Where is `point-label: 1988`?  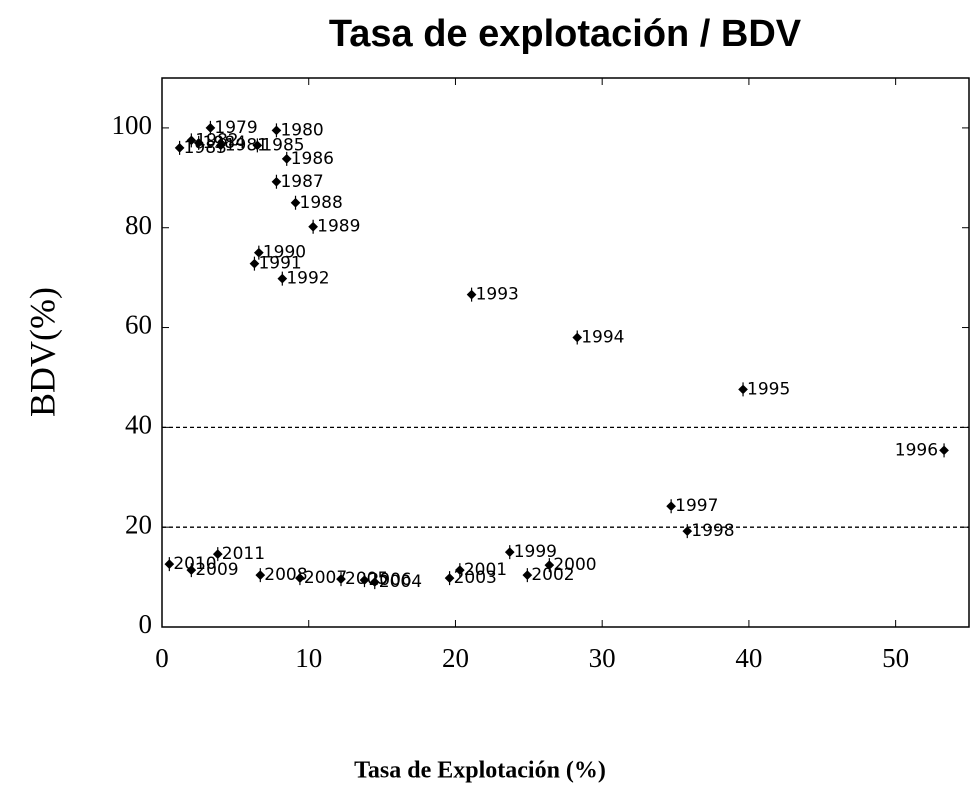 point-label: 1988 is located at coordinates (321, 203).